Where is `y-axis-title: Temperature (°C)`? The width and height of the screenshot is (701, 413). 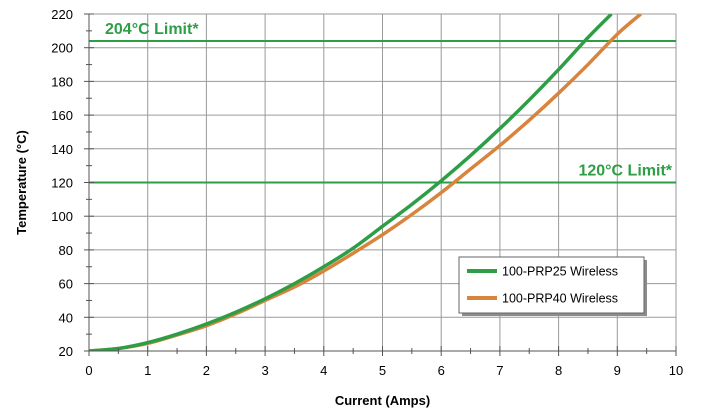
y-axis-title: Temperature (°C) is located at coordinates (21, 182).